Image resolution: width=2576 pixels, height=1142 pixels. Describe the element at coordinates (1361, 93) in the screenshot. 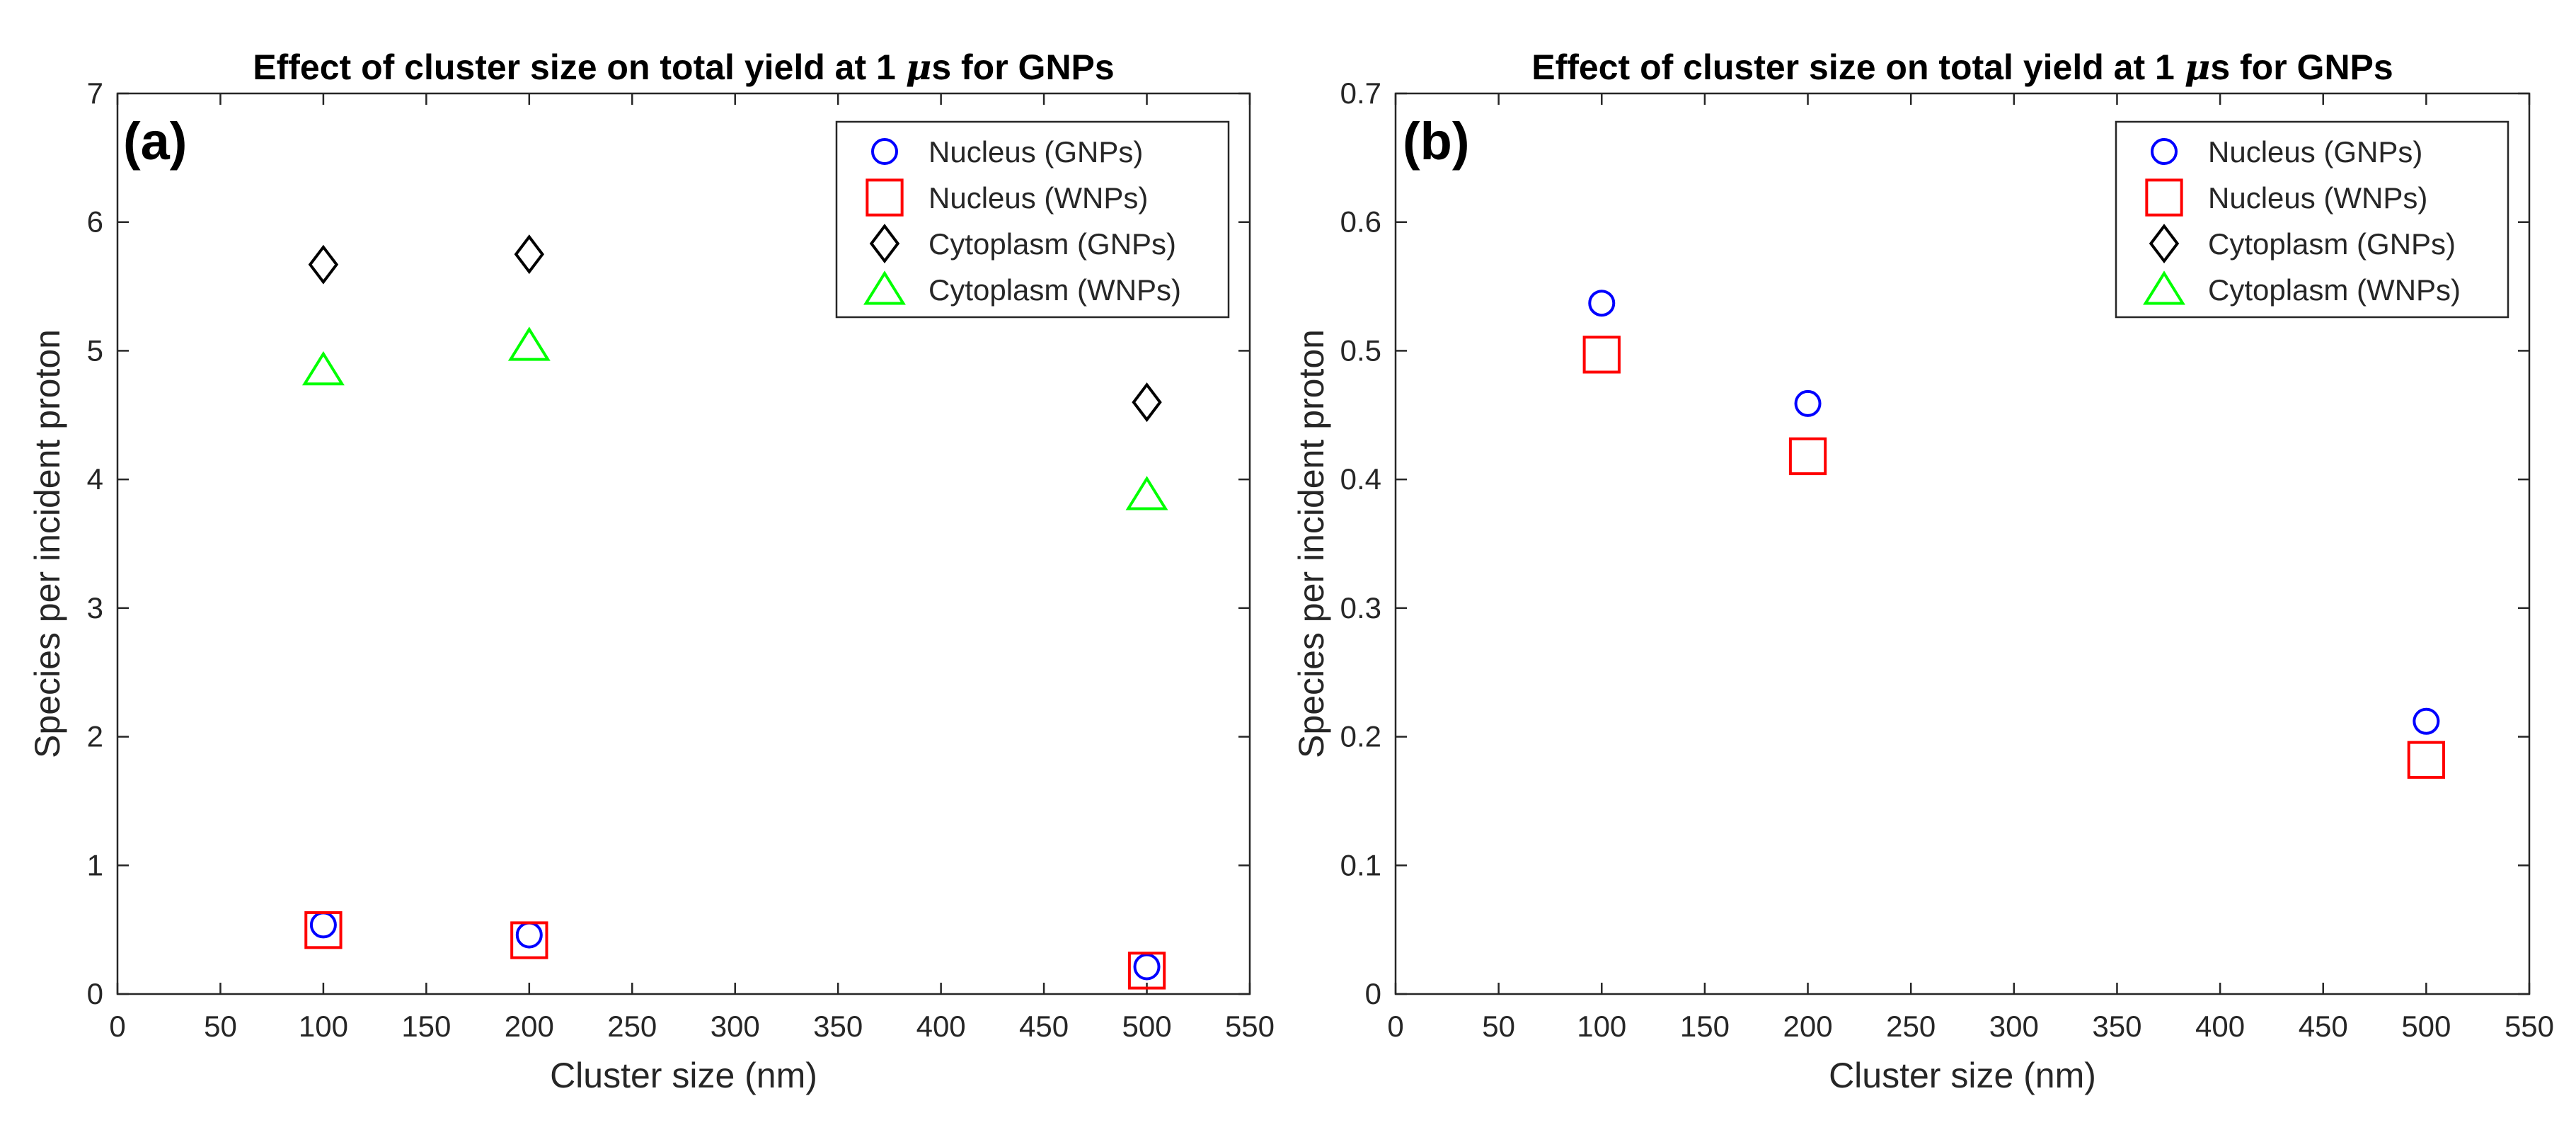

I see `y-tick-label: 0.7` at that location.